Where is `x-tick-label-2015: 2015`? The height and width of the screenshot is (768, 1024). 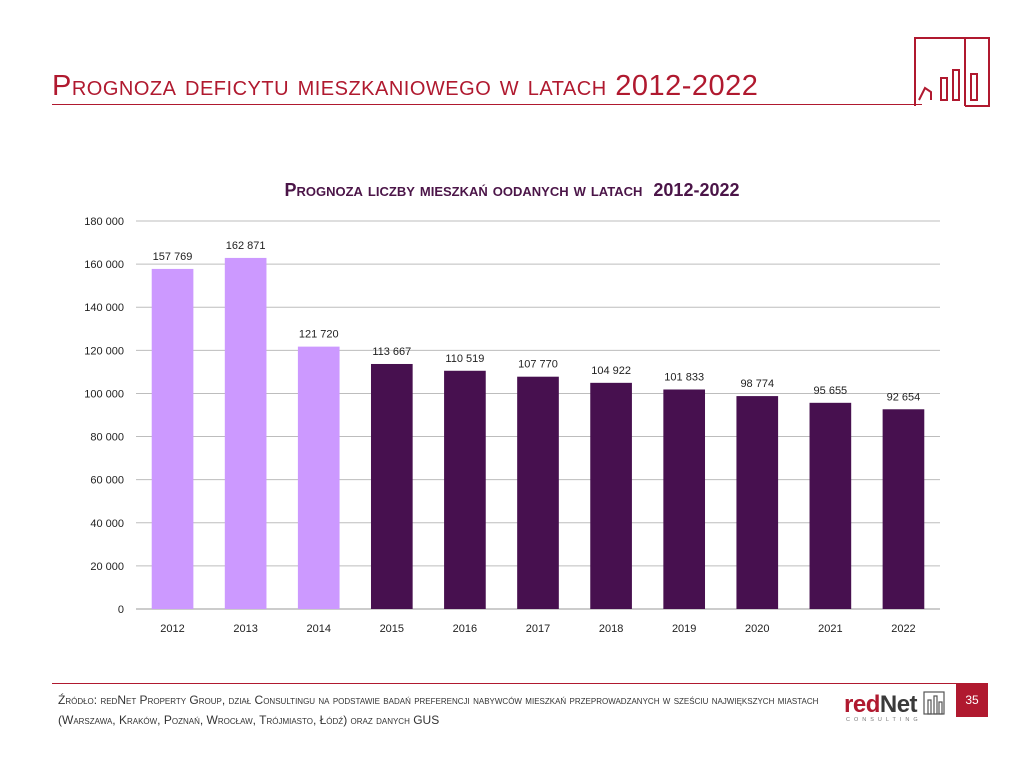 x-tick-label-2015: 2015 is located at coordinates (392, 629).